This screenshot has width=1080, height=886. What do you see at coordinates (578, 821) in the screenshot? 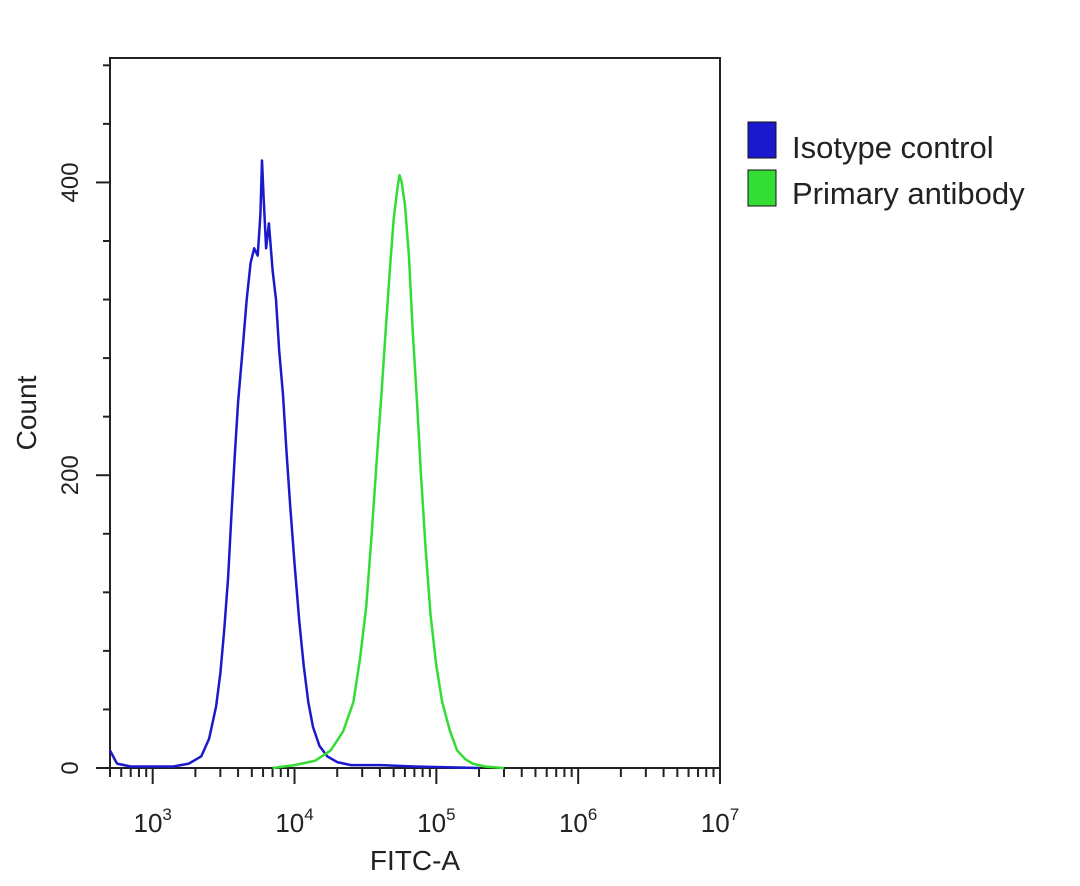
I see `x-tick-label: 10⁶` at bounding box center [578, 821].